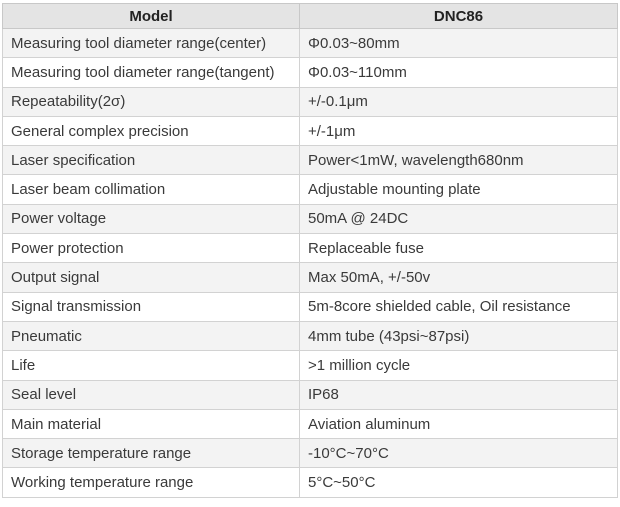 The image size is (620, 507). Describe the element at coordinates (151, 189) in the screenshot. I see `spec-label: Laser beam collimation` at that location.